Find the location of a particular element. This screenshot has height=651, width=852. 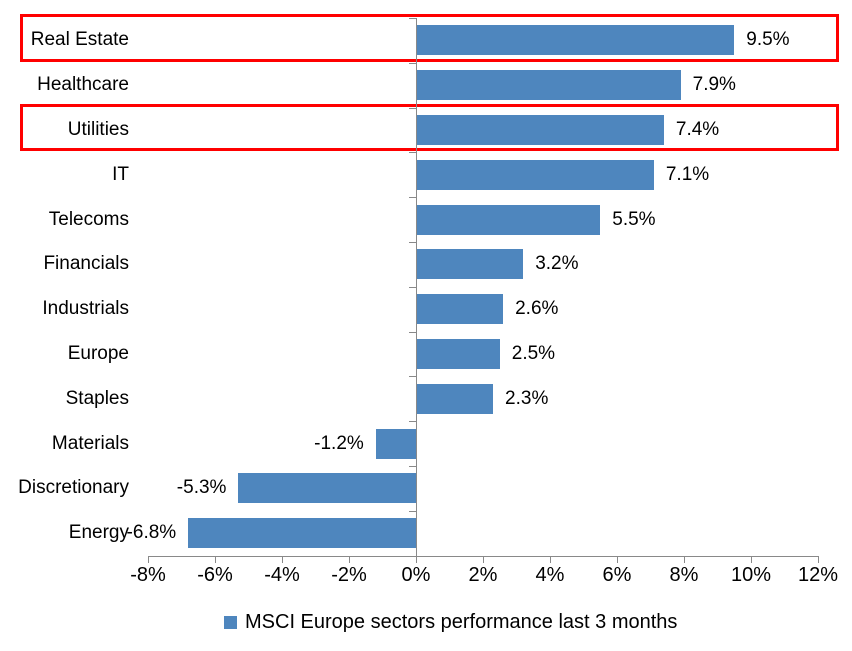

bar-europe is located at coordinates (458, 353).